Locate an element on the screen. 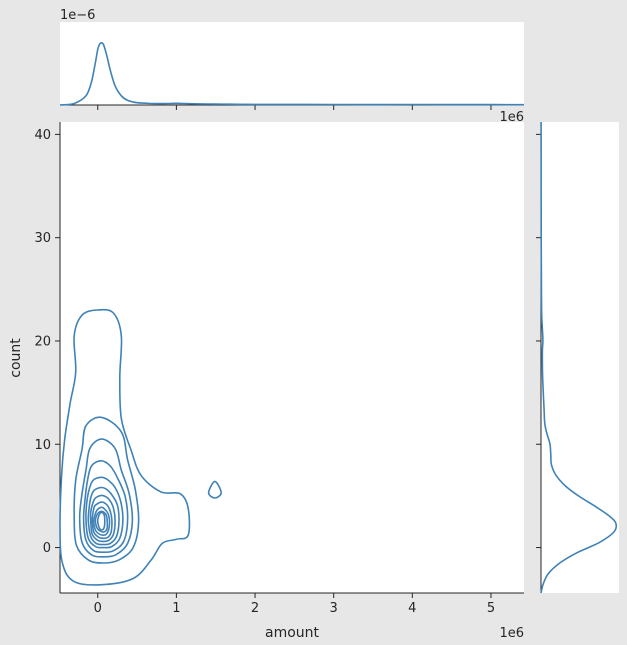 The width and height of the screenshot is (627, 645). y-axis-label: count is located at coordinates (16, 358).